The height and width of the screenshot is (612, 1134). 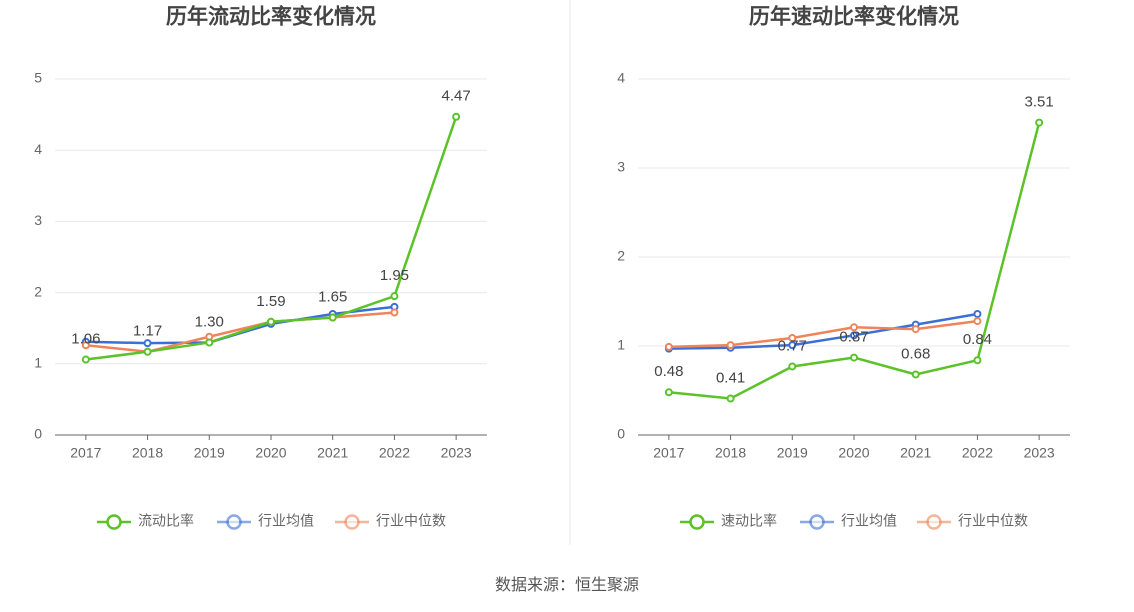 What do you see at coordinates (332, 296) in the screenshot?
I see `data-label: 1.65` at bounding box center [332, 296].